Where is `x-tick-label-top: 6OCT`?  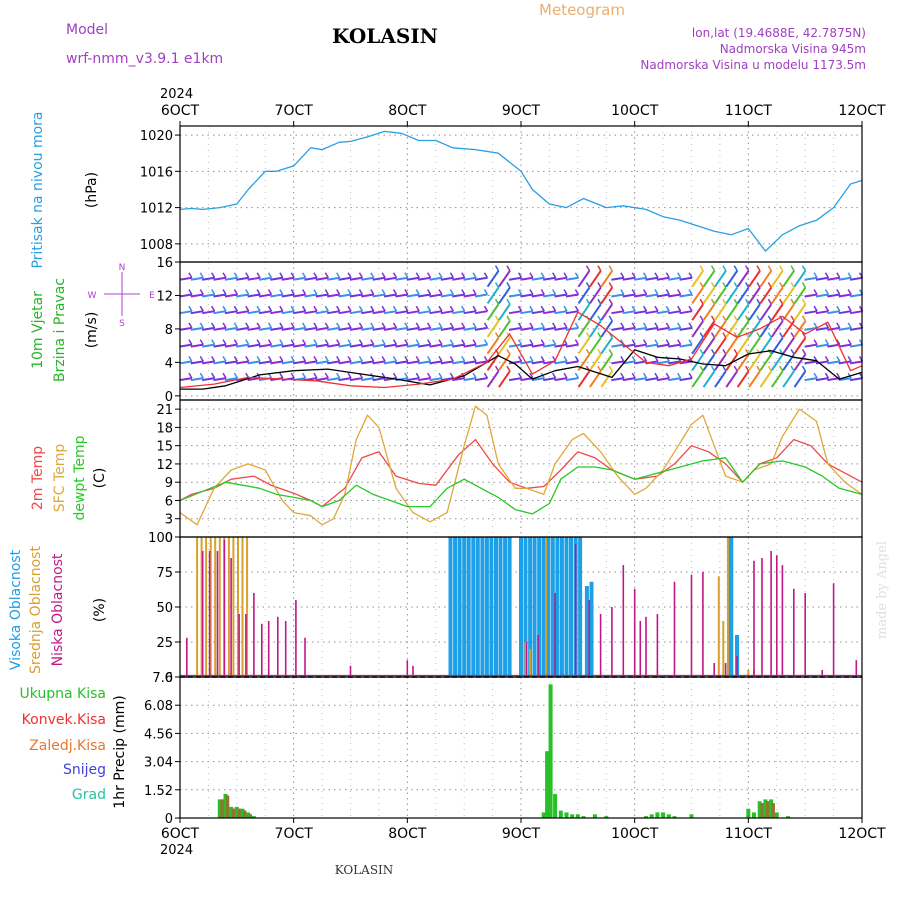
x-tick-label-top: 6OCT is located at coordinates (180, 111).